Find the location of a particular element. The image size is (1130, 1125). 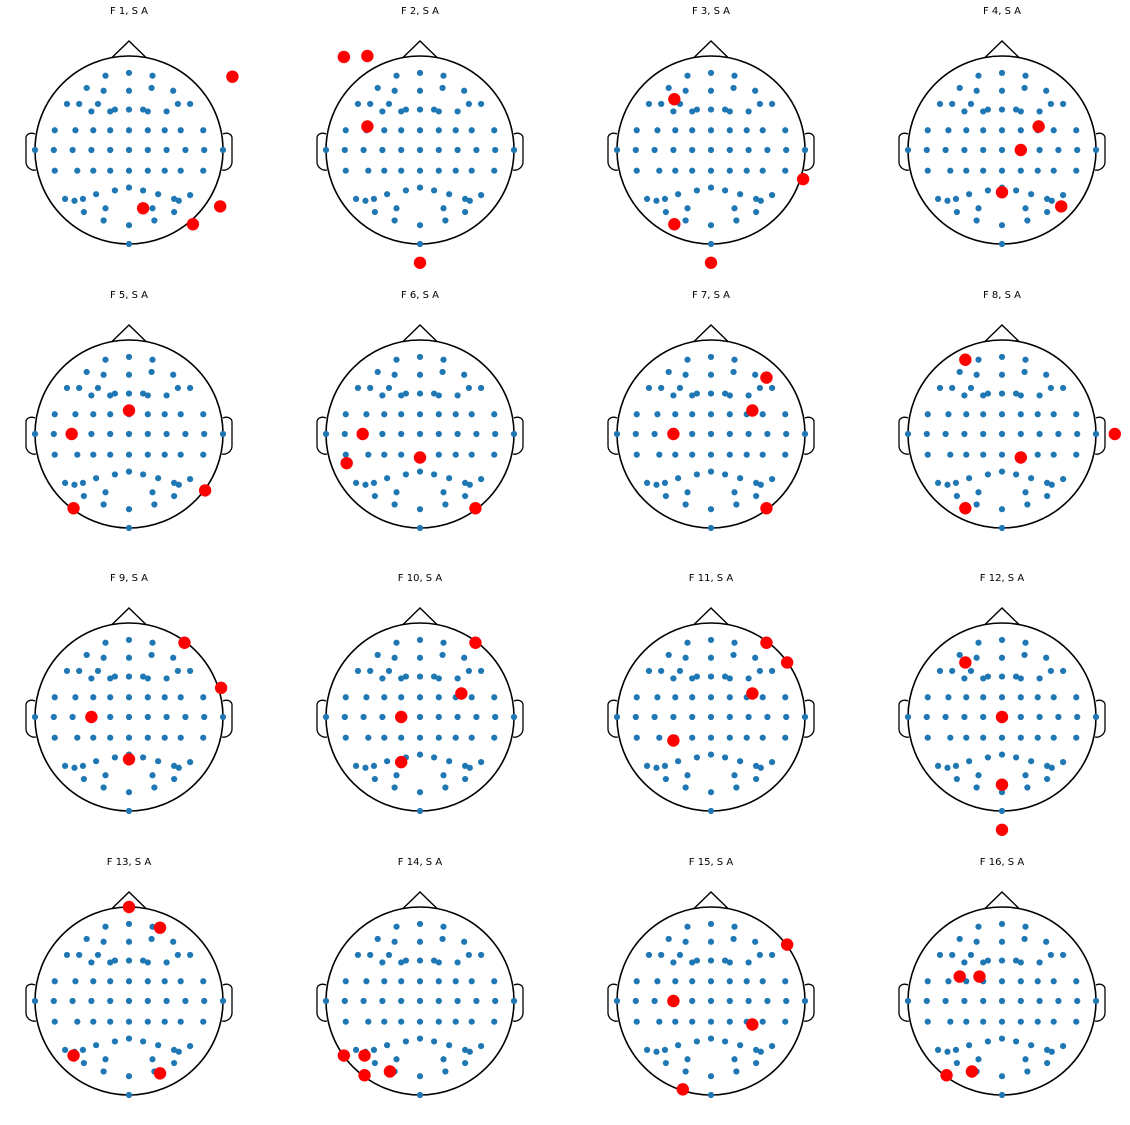

right-ear-outline is located at coordinates (809, 1002).